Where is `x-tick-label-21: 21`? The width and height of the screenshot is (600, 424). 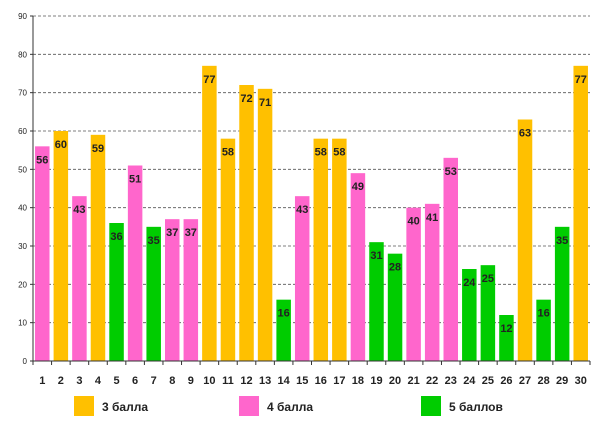
x-tick-label-21: 21 is located at coordinates (413, 381).